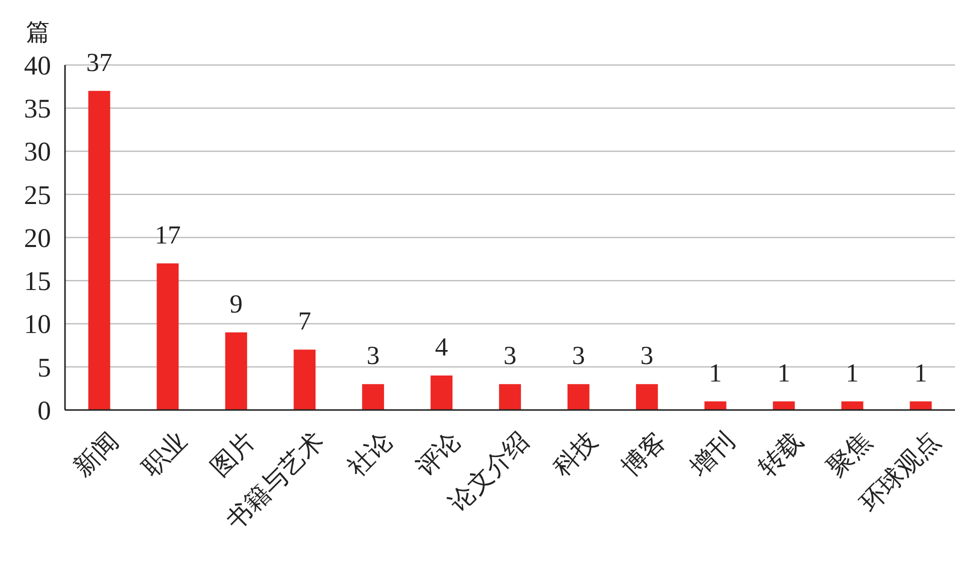  What do you see at coordinates (167, 235) in the screenshot?
I see `data-label: 17` at bounding box center [167, 235].